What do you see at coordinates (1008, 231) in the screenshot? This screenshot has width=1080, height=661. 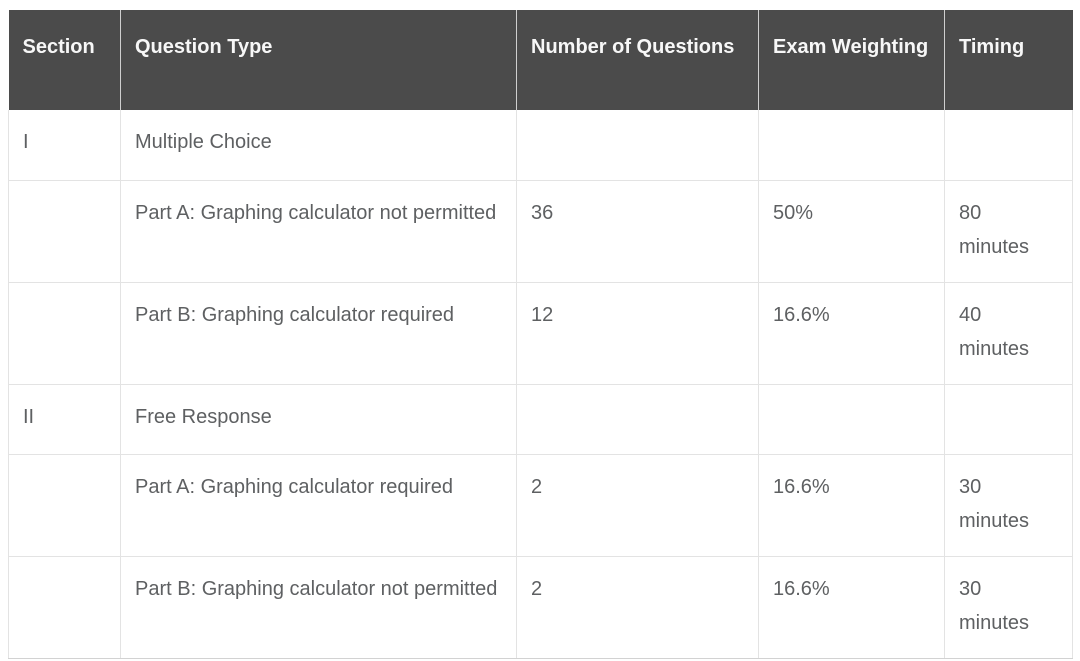 I see `cell-timing: 80 minutes` at bounding box center [1008, 231].